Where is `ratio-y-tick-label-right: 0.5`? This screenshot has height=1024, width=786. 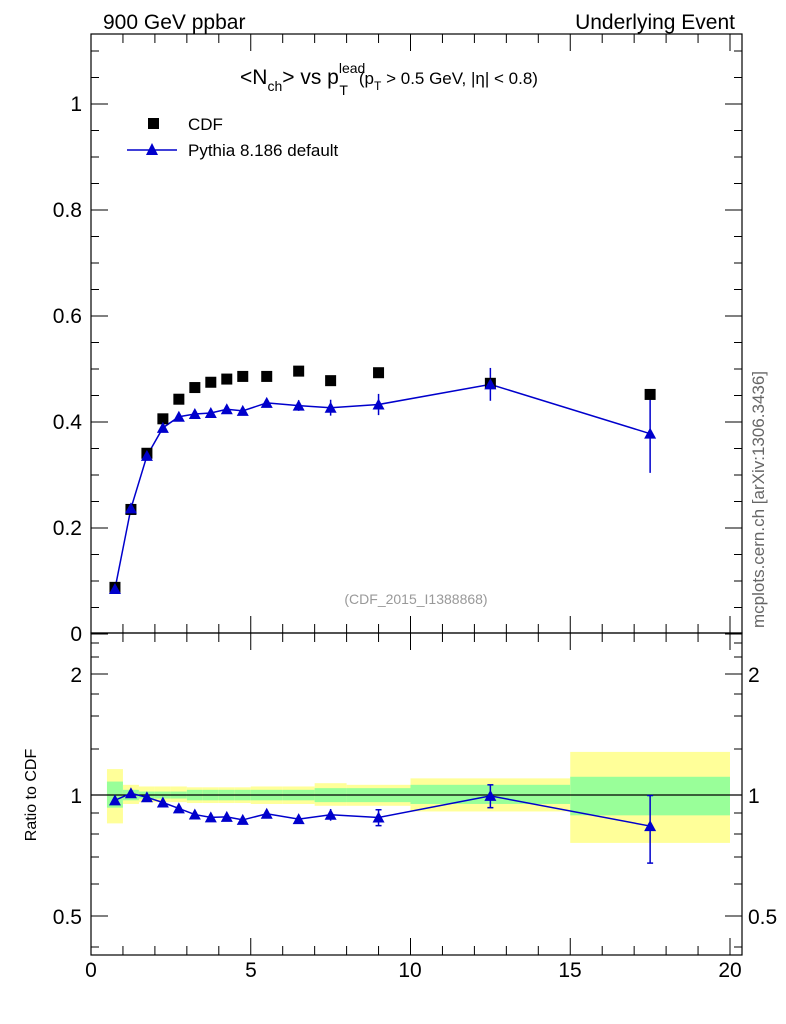 ratio-y-tick-label-right: 0.5 is located at coordinates (762, 917).